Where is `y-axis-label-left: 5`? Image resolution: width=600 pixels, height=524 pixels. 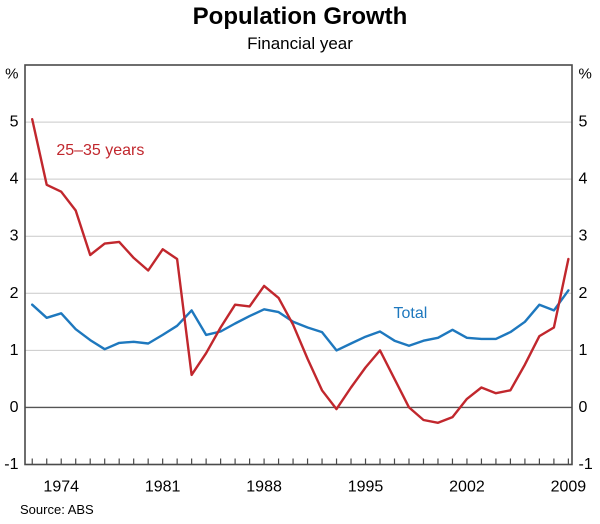 y-axis-label-left: 5 is located at coordinates (14, 122).